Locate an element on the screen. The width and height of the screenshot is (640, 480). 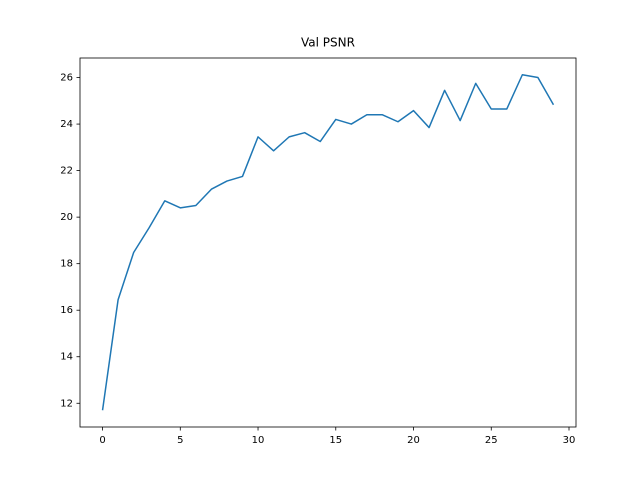
y-tick-label: 18 is located at coordinates (66, 264).